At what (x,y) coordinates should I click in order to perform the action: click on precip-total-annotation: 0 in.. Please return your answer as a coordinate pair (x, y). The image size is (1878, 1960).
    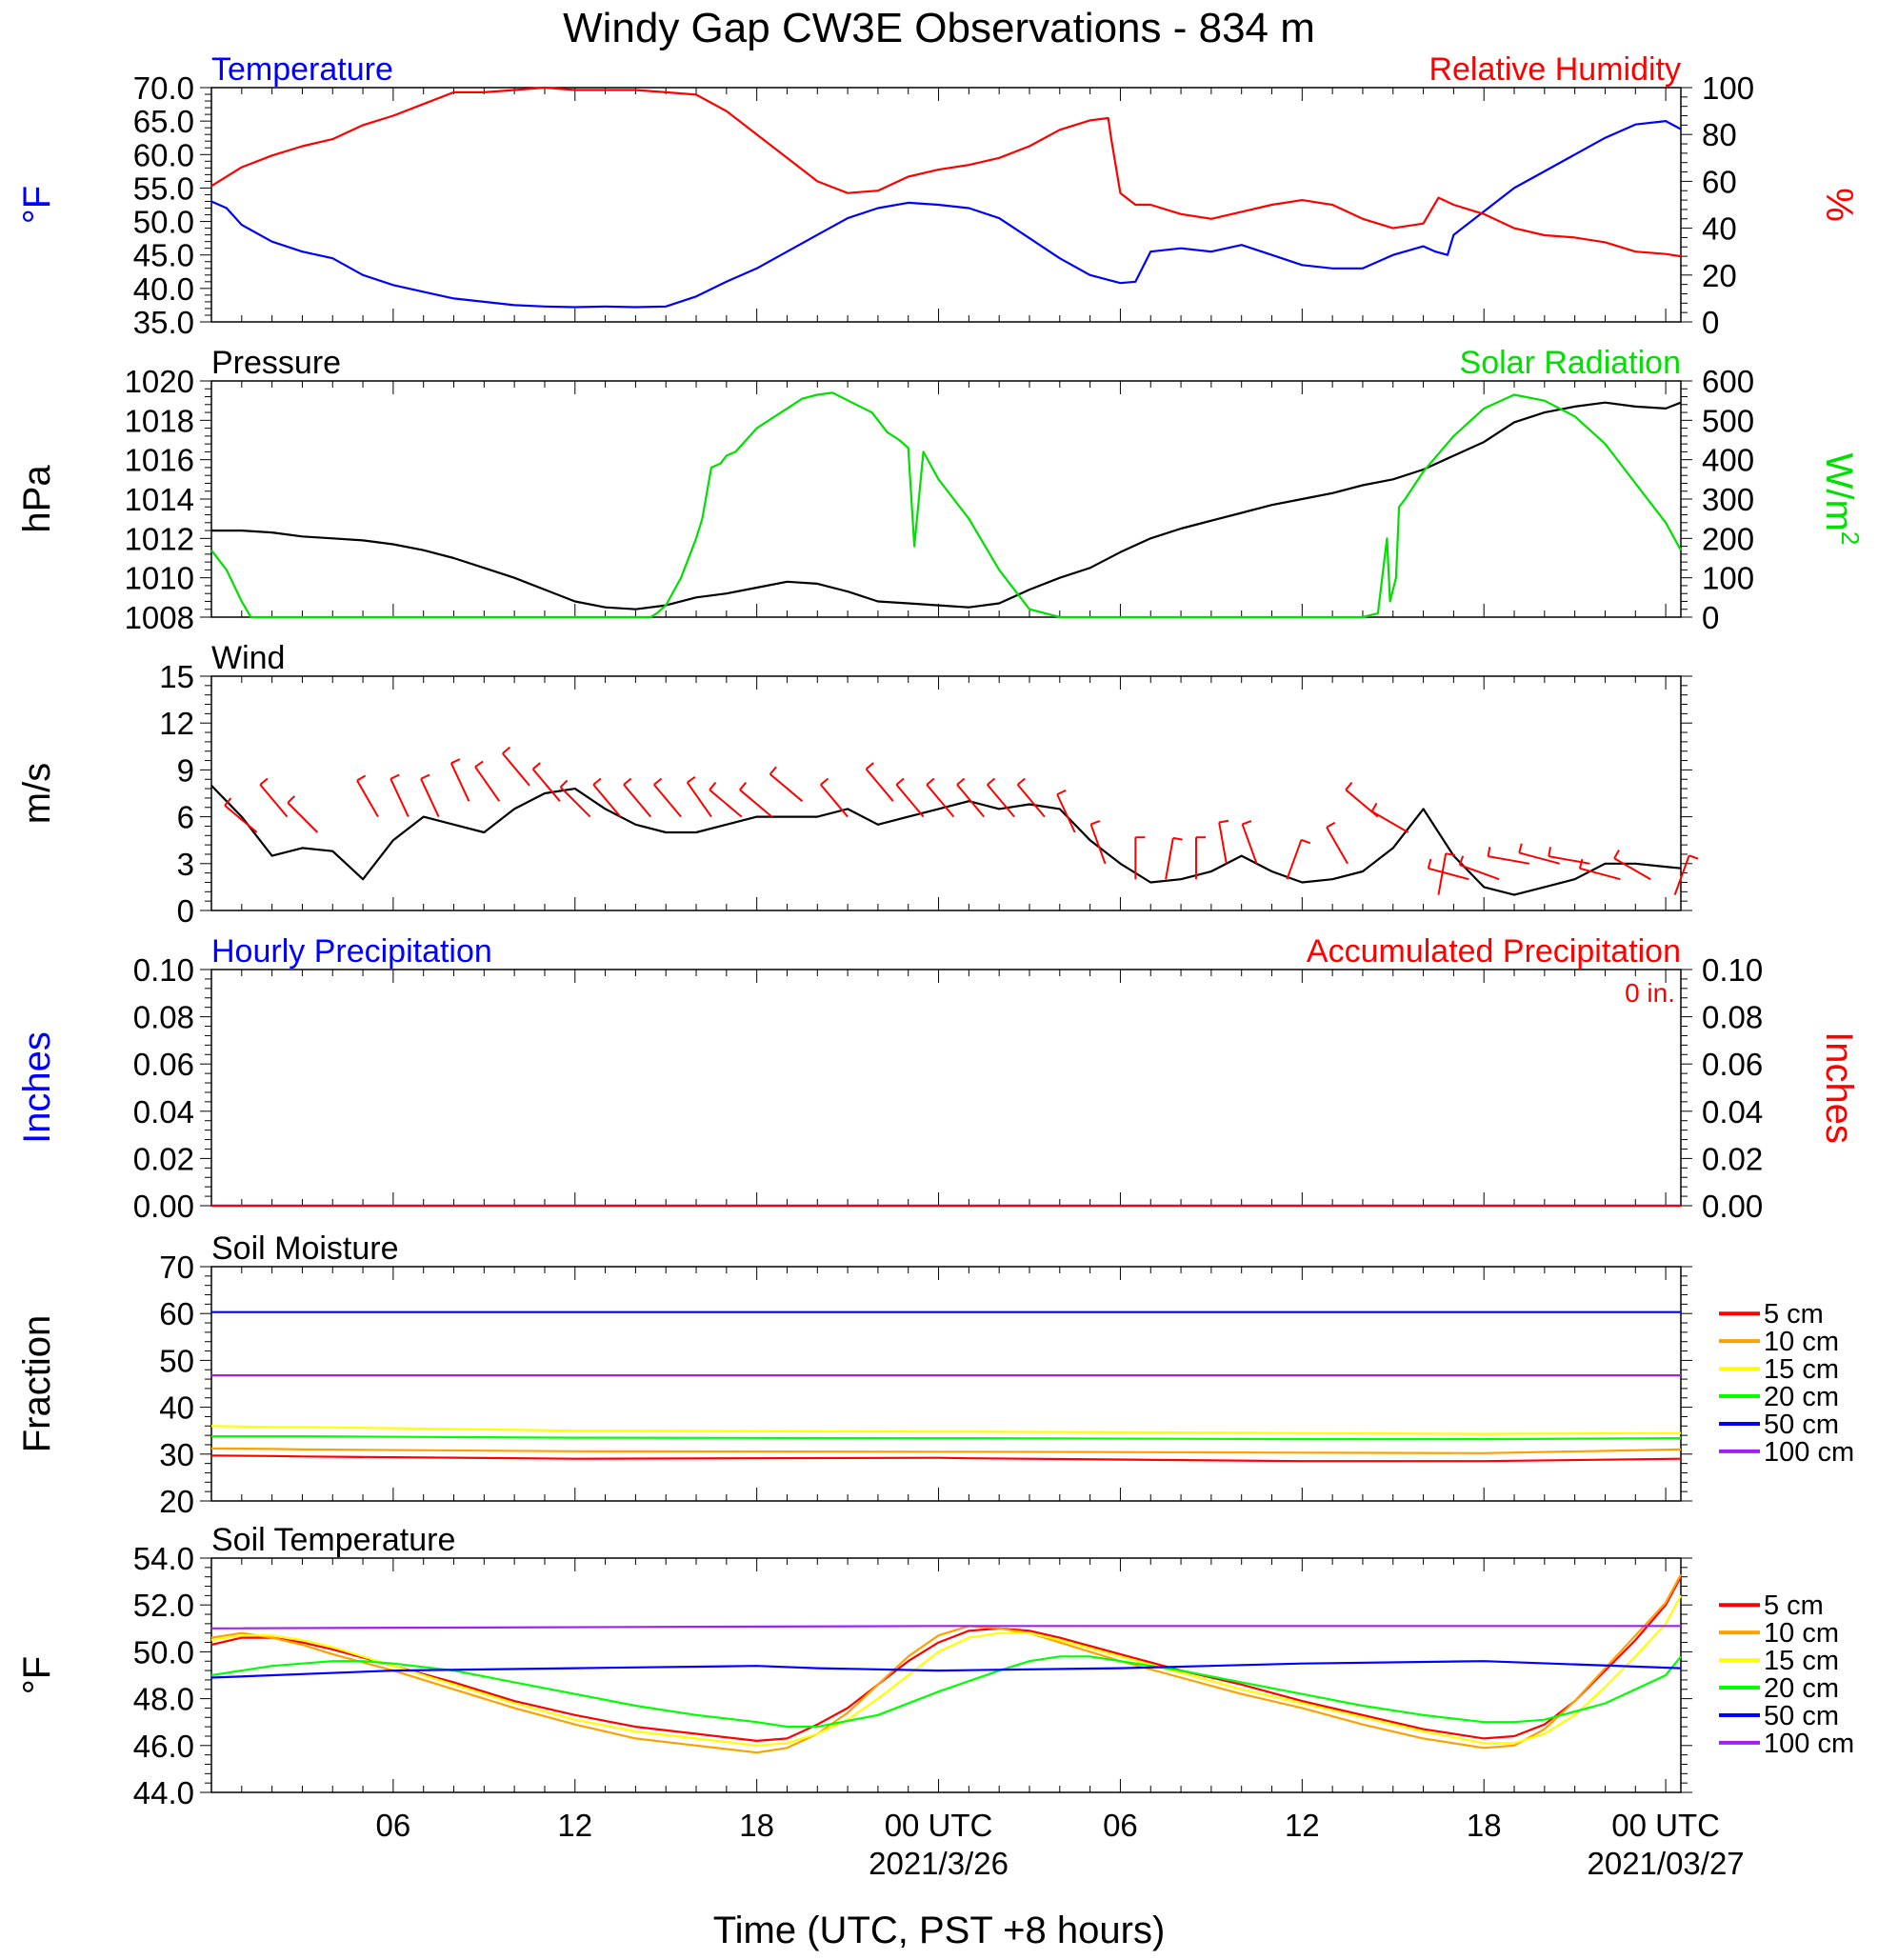
    Looking at the image, I should click on (1650, 993).